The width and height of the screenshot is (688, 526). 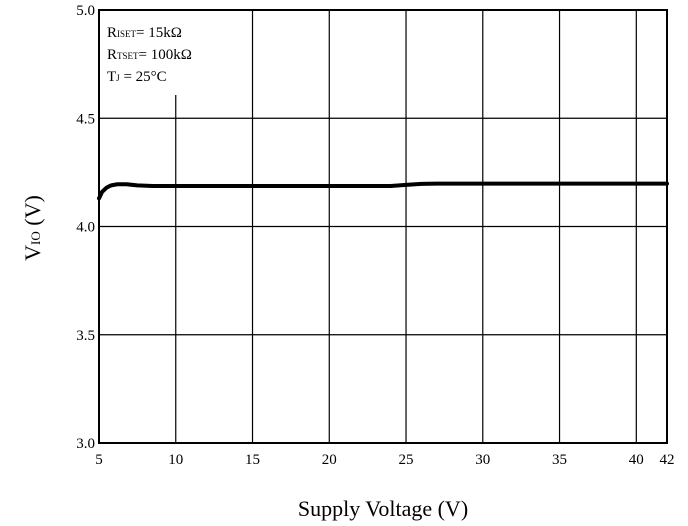 What do you see at coordinates (329, 460) in the screenshot?
I see `x-tick-label: 20` at bounding box center [329, 460].